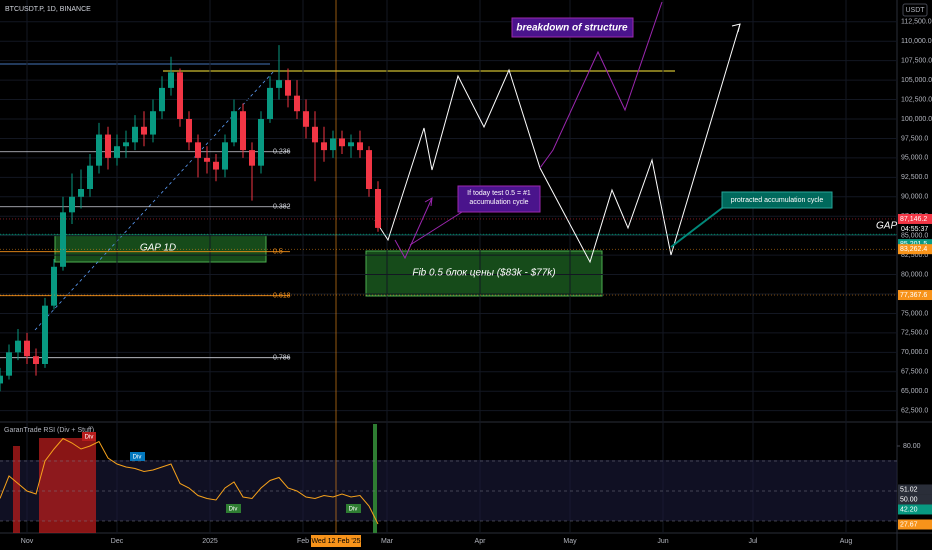  What do you see at coordinates (914, 255) in the screenshot?
I see `y-tick-label: 82,500.0` at bounding box center [914, 255].